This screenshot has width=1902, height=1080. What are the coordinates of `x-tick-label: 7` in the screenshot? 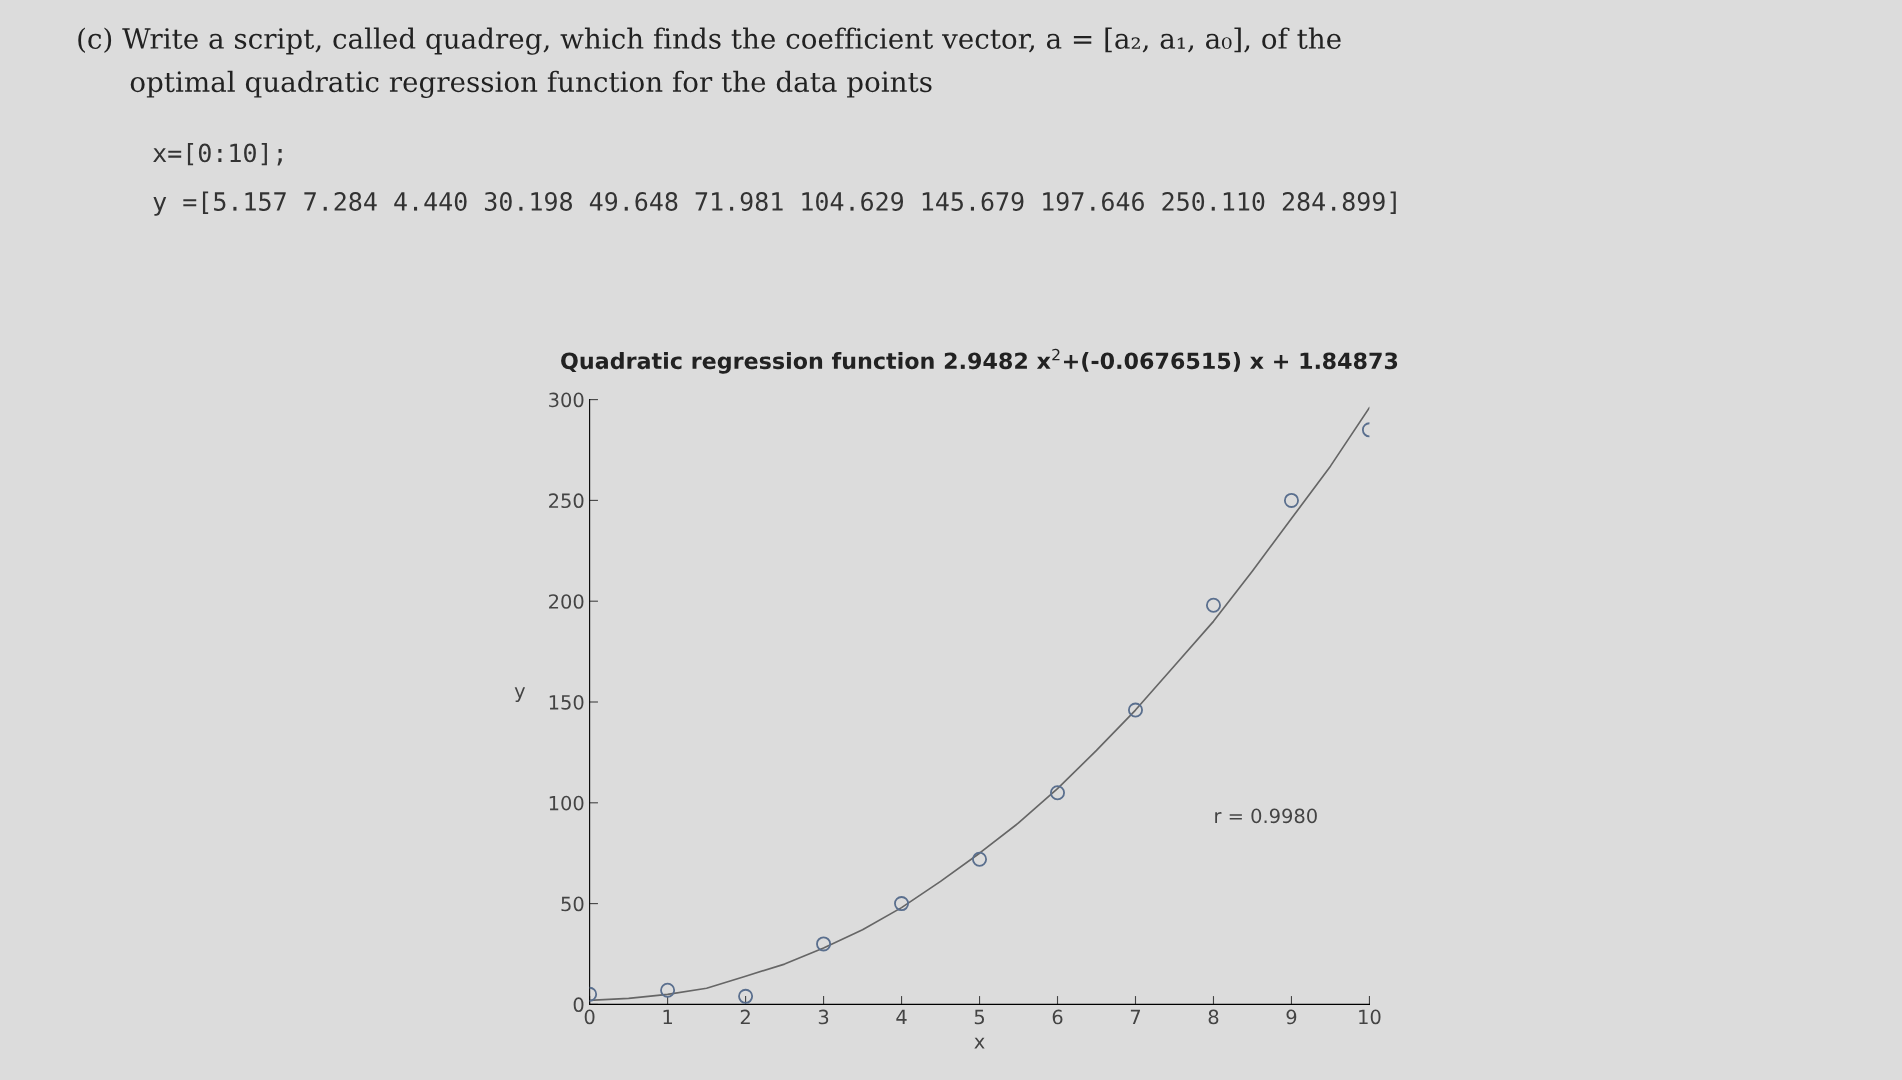 It's located at (1135, 1017).